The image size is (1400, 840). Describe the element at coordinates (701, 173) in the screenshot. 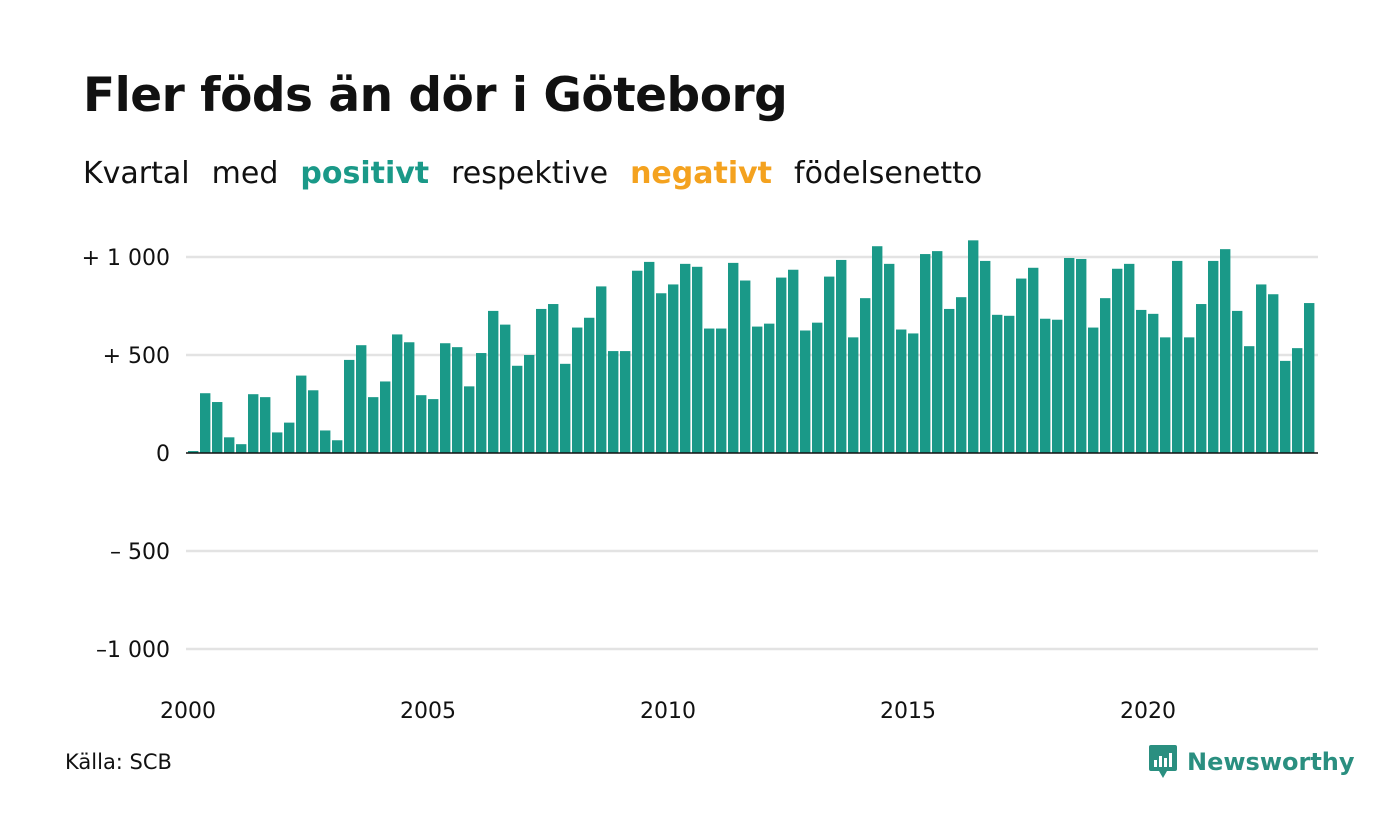

I see `legend-negative-label: negativt` at that location.